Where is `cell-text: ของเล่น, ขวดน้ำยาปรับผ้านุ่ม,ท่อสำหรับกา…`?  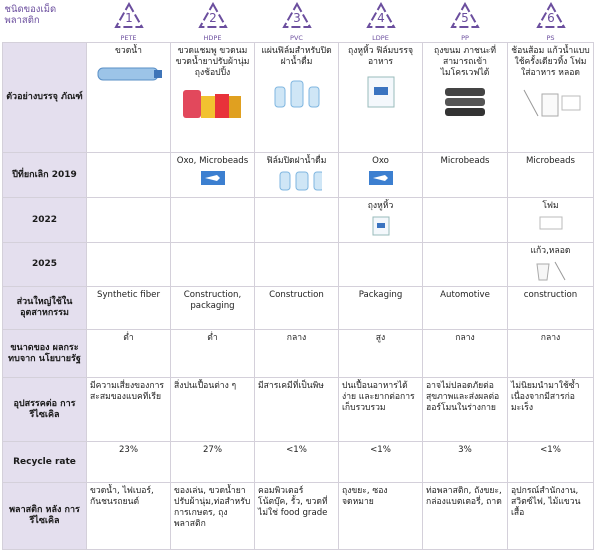
cell-text: ของเล่น, ขวดน้ำยาปรับผ้านุ่ม,ท่อสำหรับกา… is located at coordinates (212, 507).